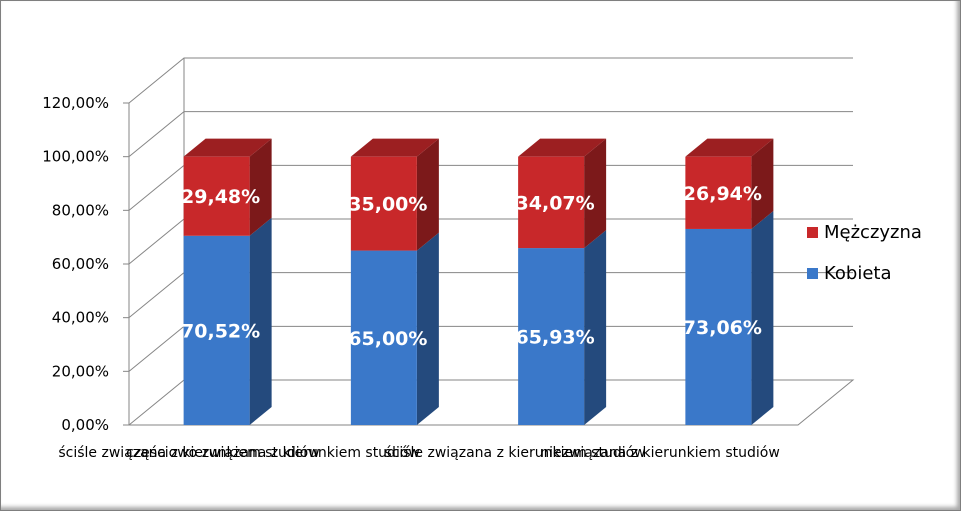  I want to click on bar-segment-kobieta: 73,06%, so click(728, 317).